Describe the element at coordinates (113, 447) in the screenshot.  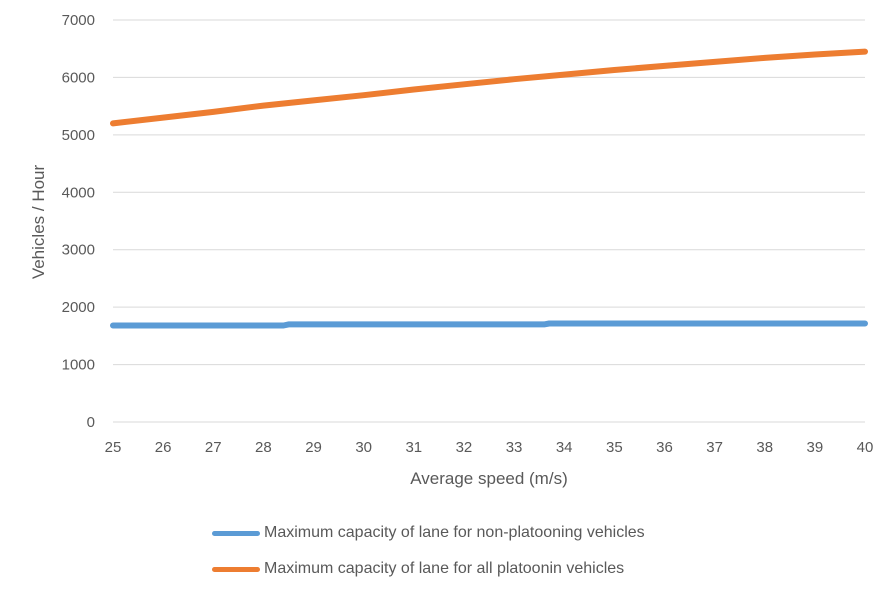
I see `x-tick-label: 25` at that location.